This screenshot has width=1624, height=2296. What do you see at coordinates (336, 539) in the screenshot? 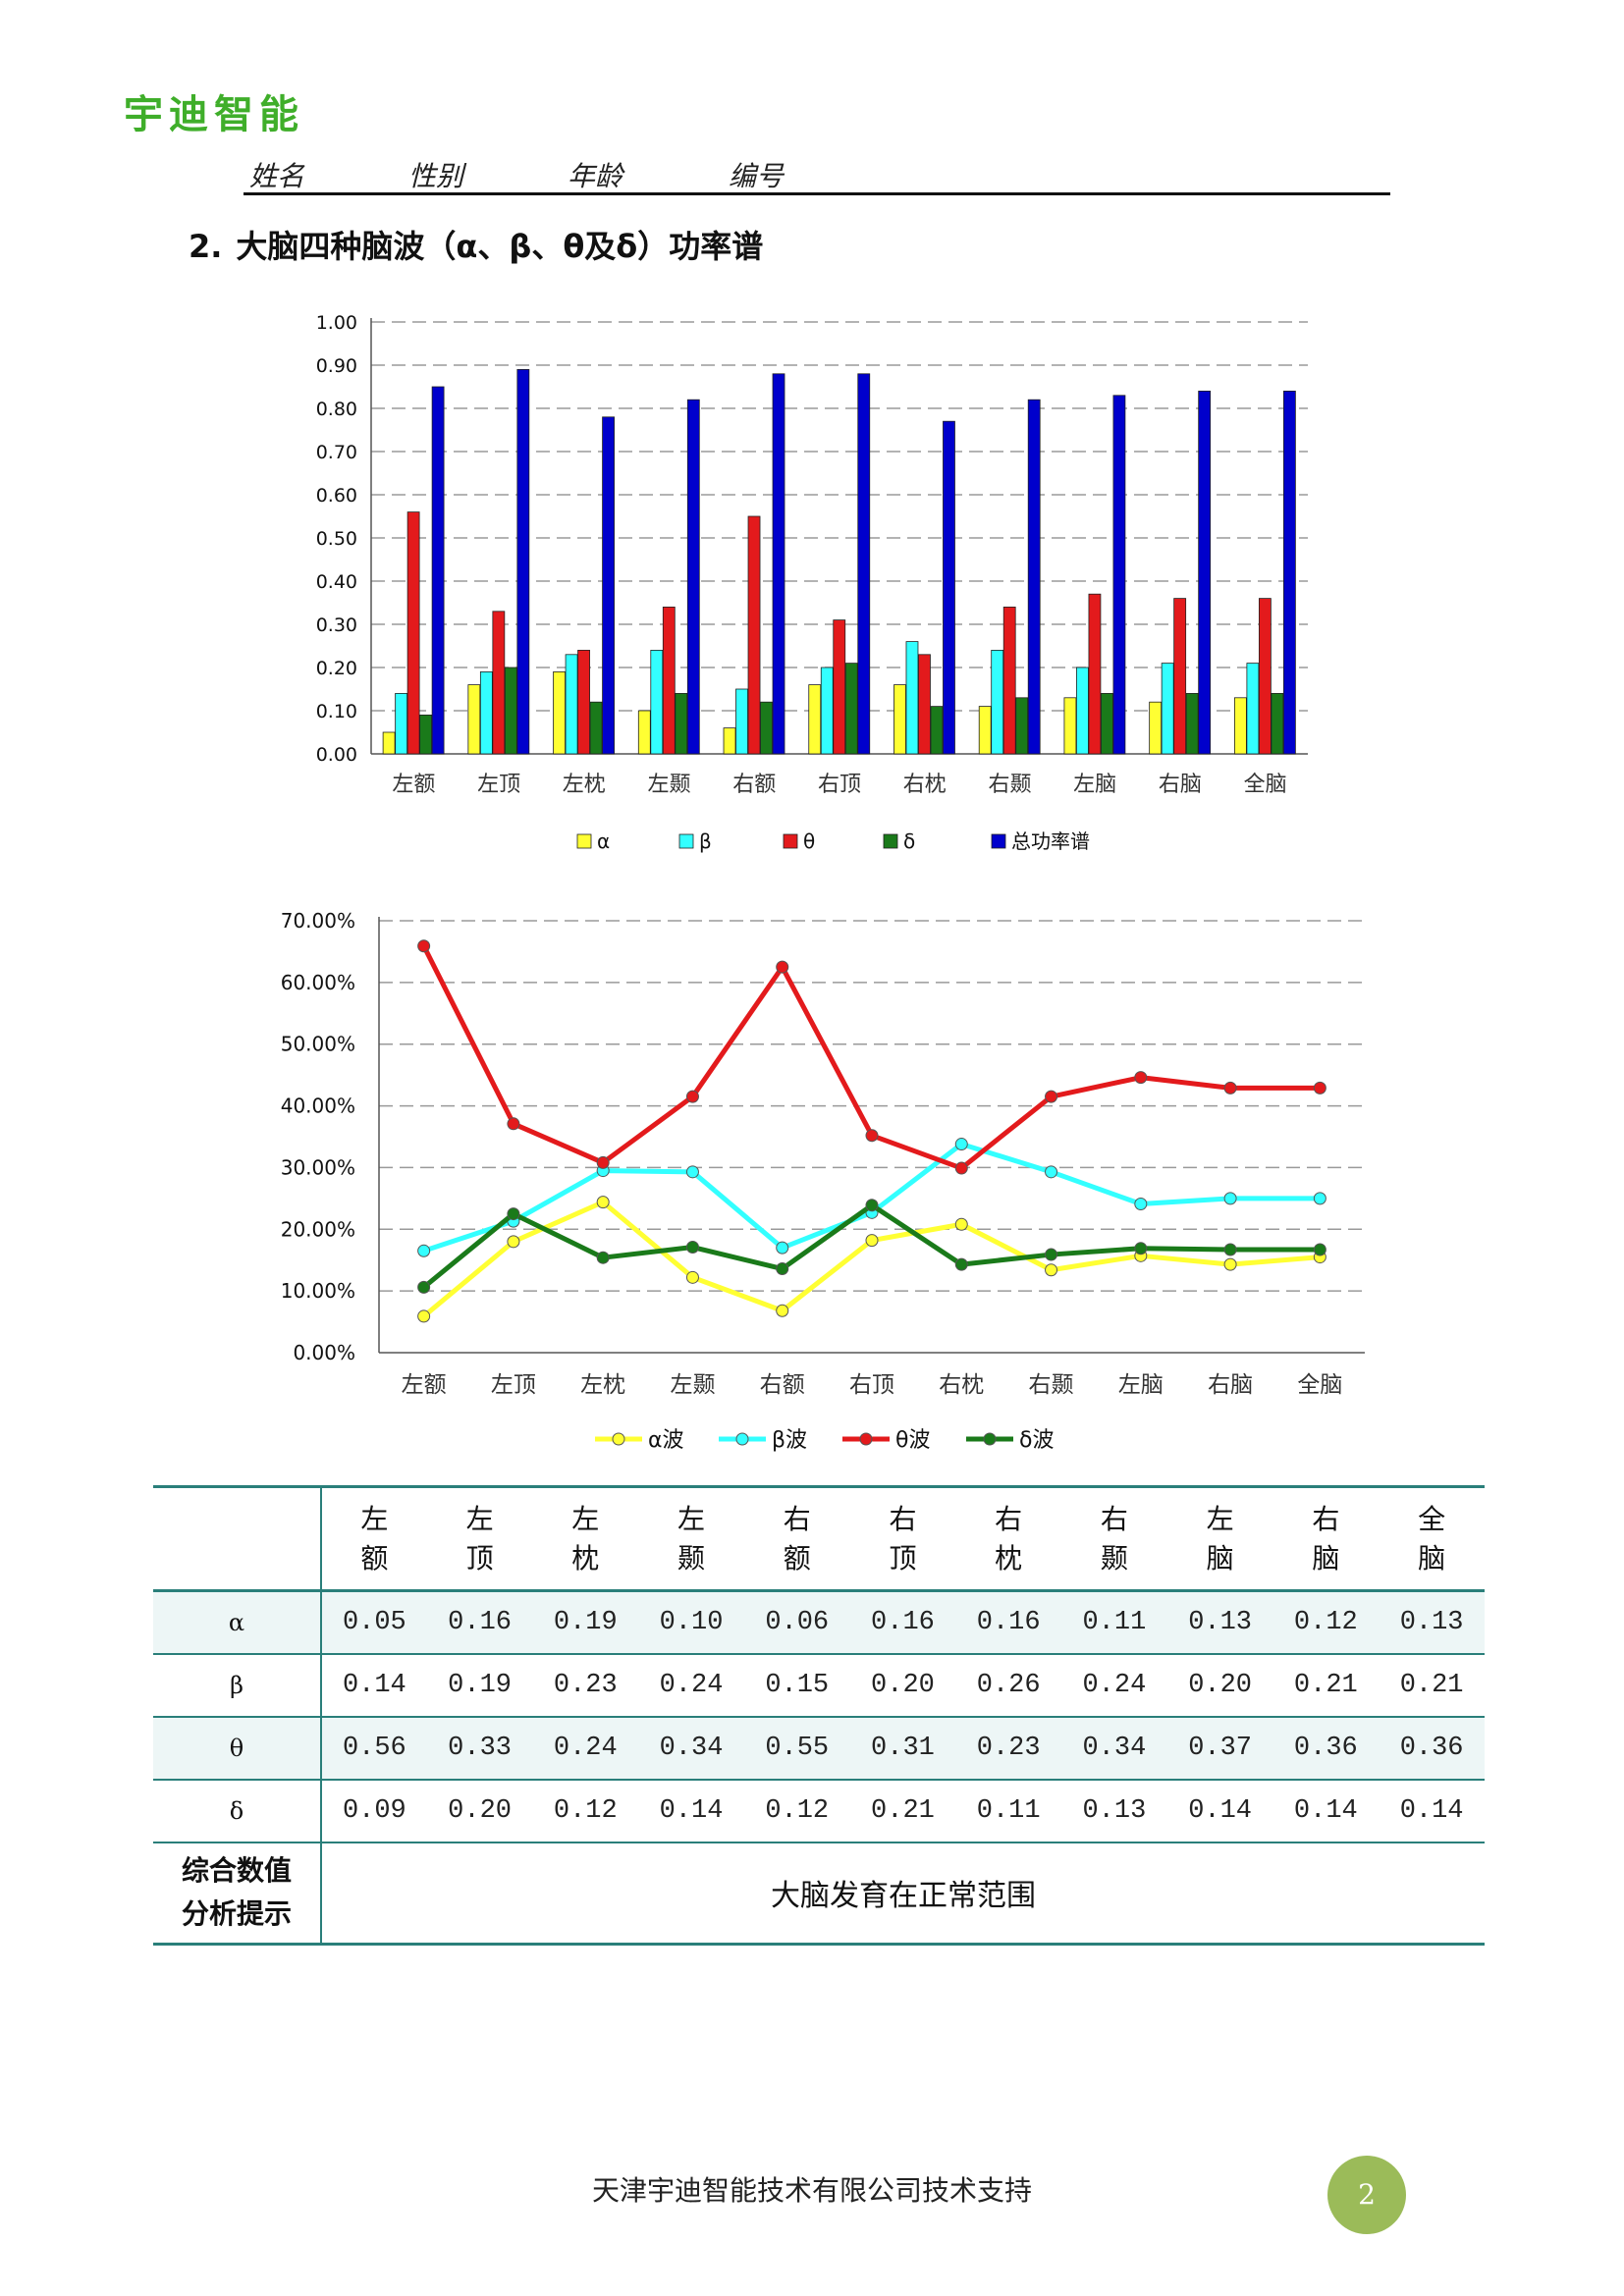
I see `bar-y-tick-label: 0.50` at bounding box center [336, 539].